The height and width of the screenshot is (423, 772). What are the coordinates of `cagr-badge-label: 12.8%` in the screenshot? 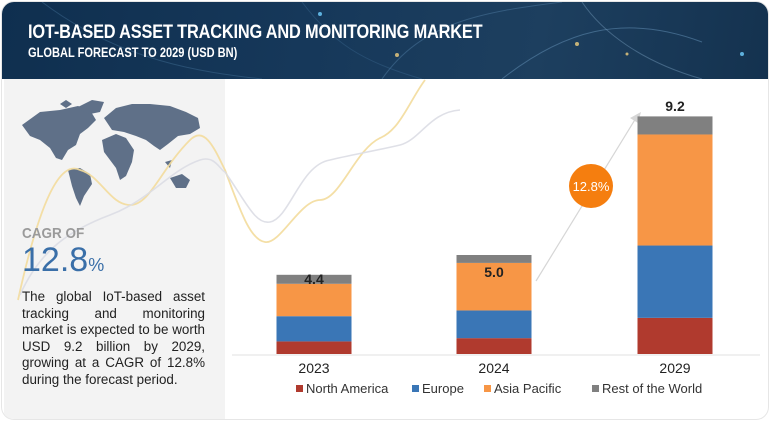 It's located at (591, 186).